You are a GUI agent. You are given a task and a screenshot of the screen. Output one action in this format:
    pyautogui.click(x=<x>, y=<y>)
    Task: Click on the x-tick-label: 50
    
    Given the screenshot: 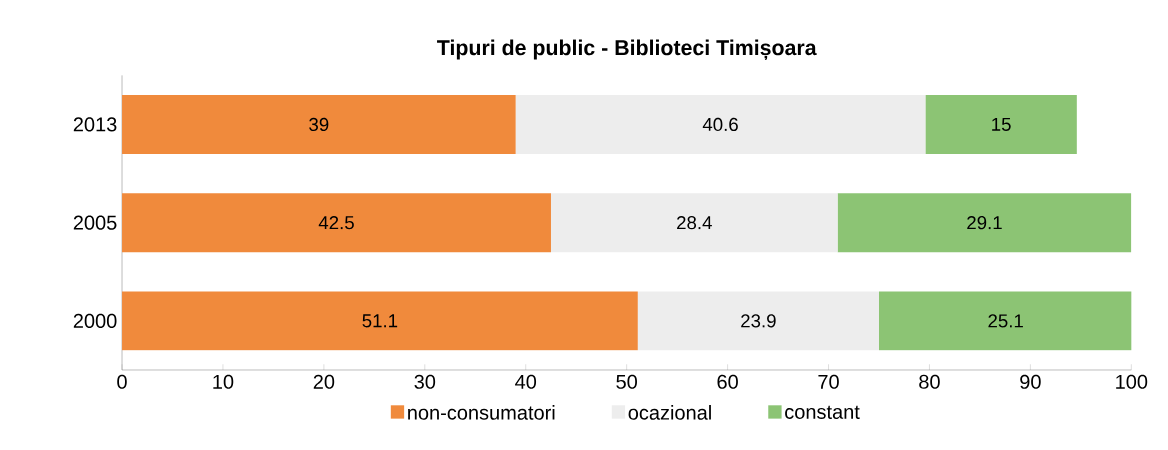 What is the action you would take?
    pyautogui.click(x=626, y=381)
    